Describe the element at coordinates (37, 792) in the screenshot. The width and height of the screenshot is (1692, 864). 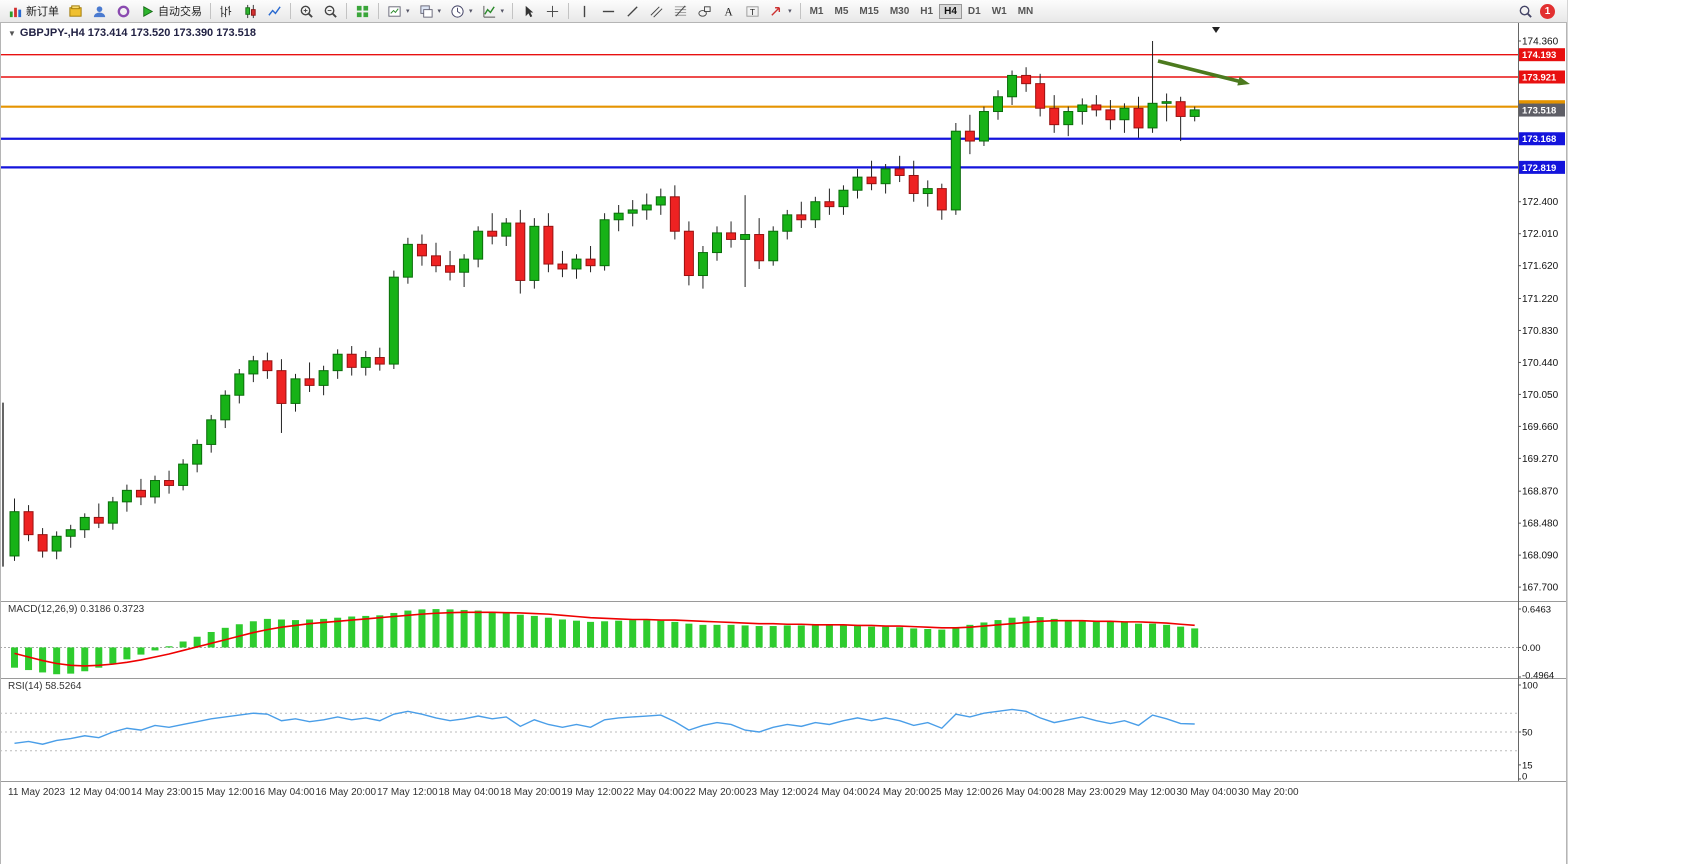
I see `svg-text: 11 May 2023` at that location.